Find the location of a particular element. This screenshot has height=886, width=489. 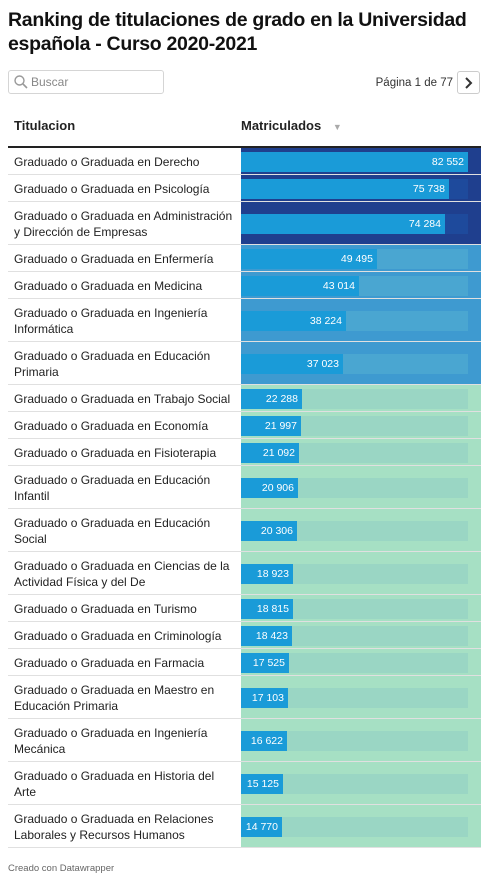

table-row: Graduado o Graduada en Psicología 75 738 is located at coordinates (244, 188).